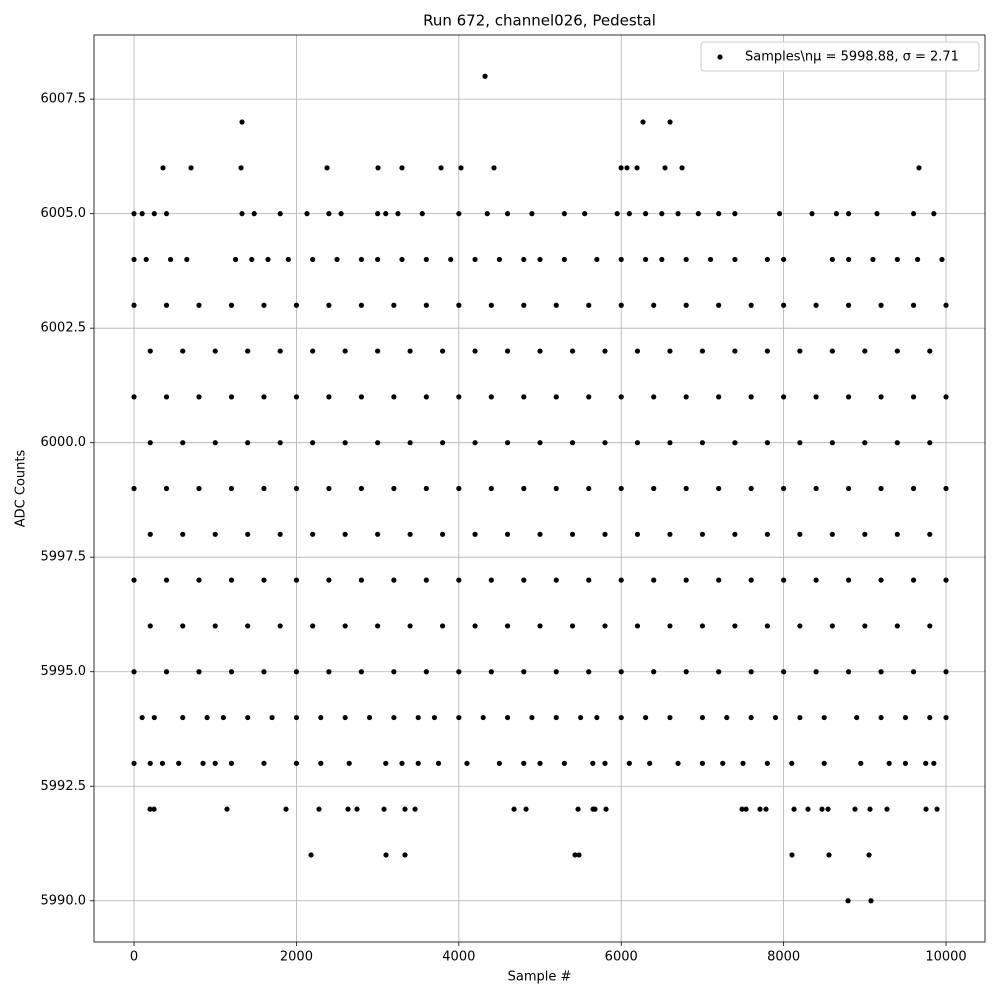  What do you see at coordinates (540, 977) in the screenshot?
I see `x-axis-label: Sample #` at bounding box center [540, 977].